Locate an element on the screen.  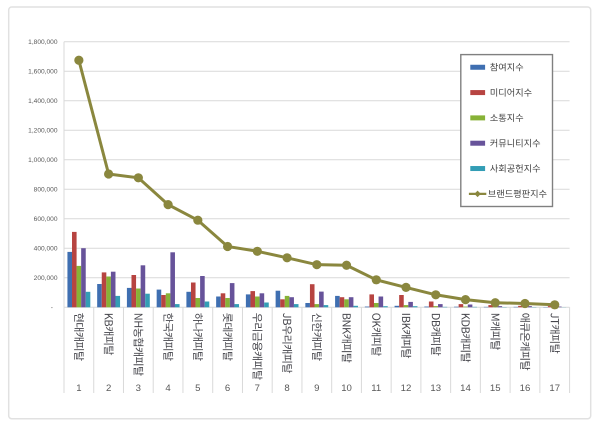
svg-text: 1,000,000 is located at coordinates (43, 160).